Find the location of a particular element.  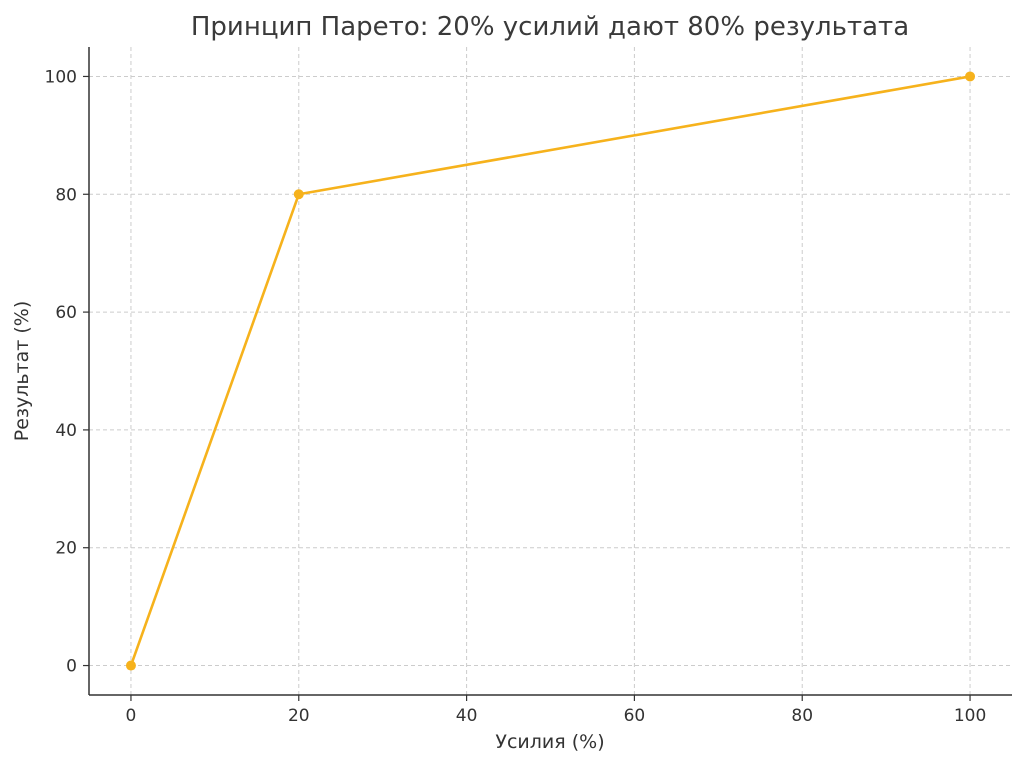

x-axis-label: Усилия (%) is located at coordinates (549, 742).